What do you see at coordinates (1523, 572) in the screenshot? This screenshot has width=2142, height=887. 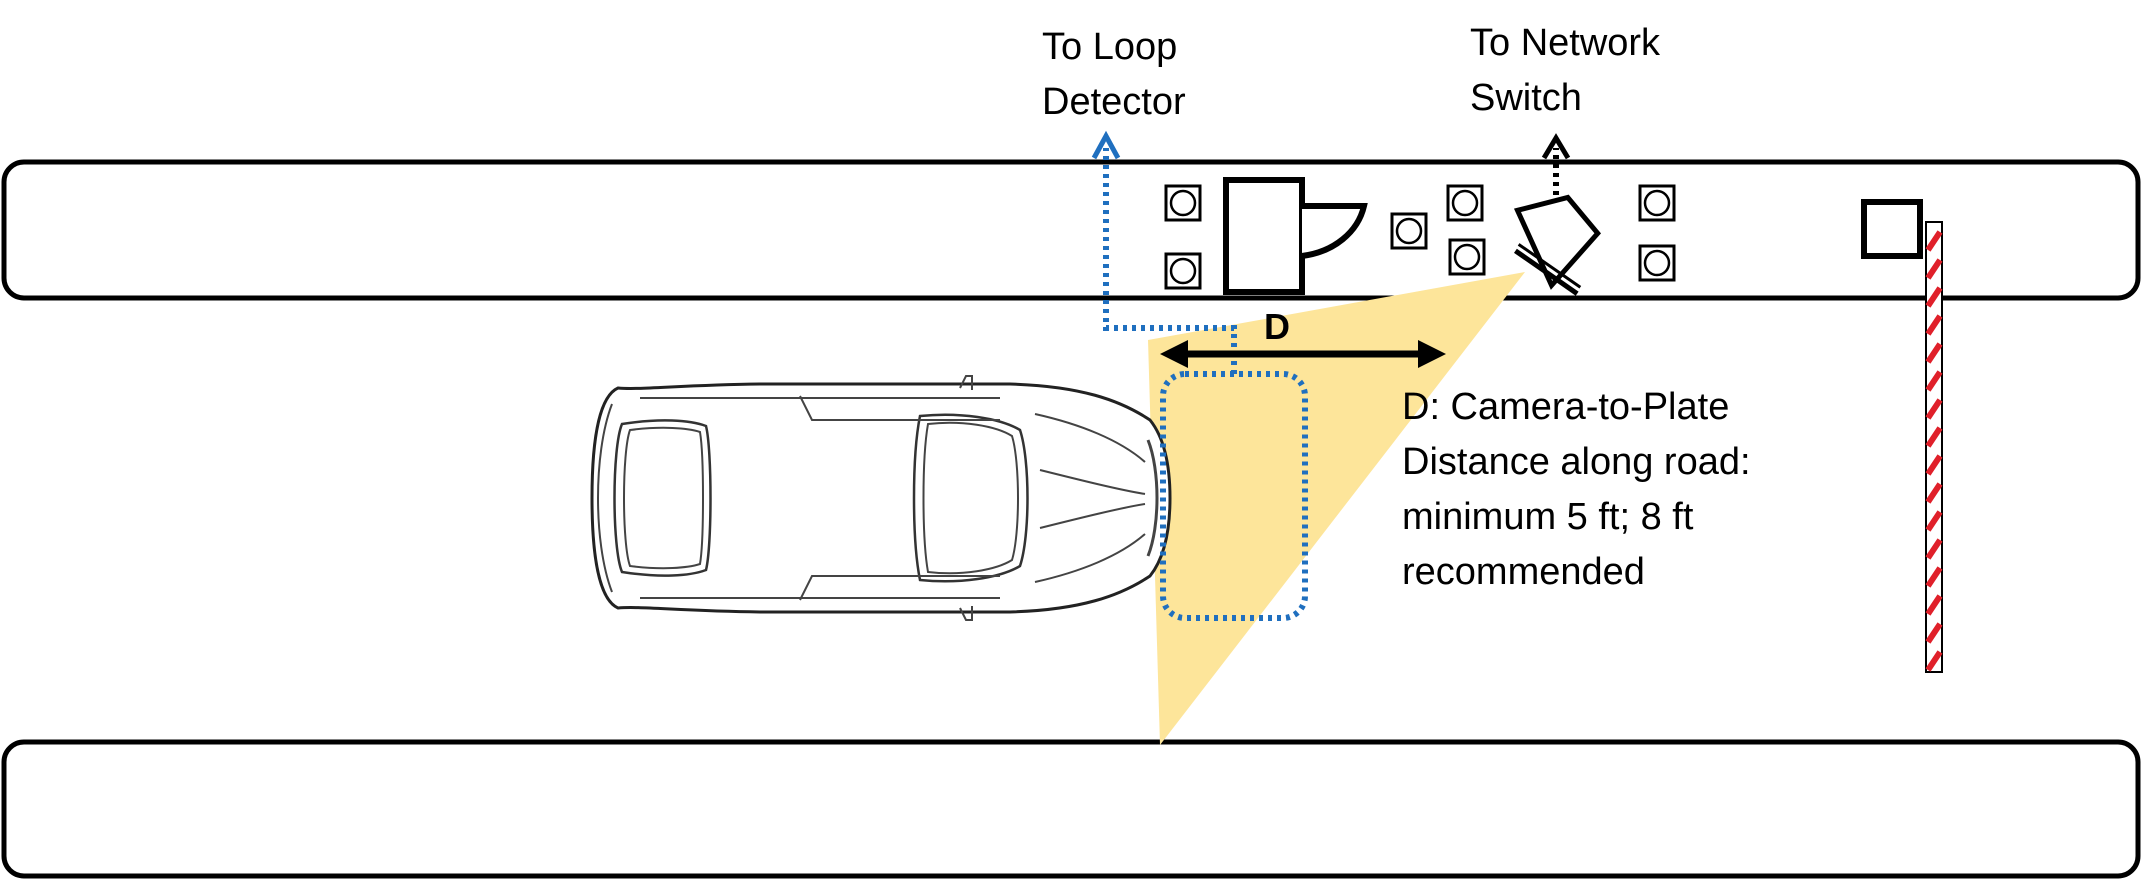 I see `distance-note-line-4: recommended` at bounding box center [1523, 572].